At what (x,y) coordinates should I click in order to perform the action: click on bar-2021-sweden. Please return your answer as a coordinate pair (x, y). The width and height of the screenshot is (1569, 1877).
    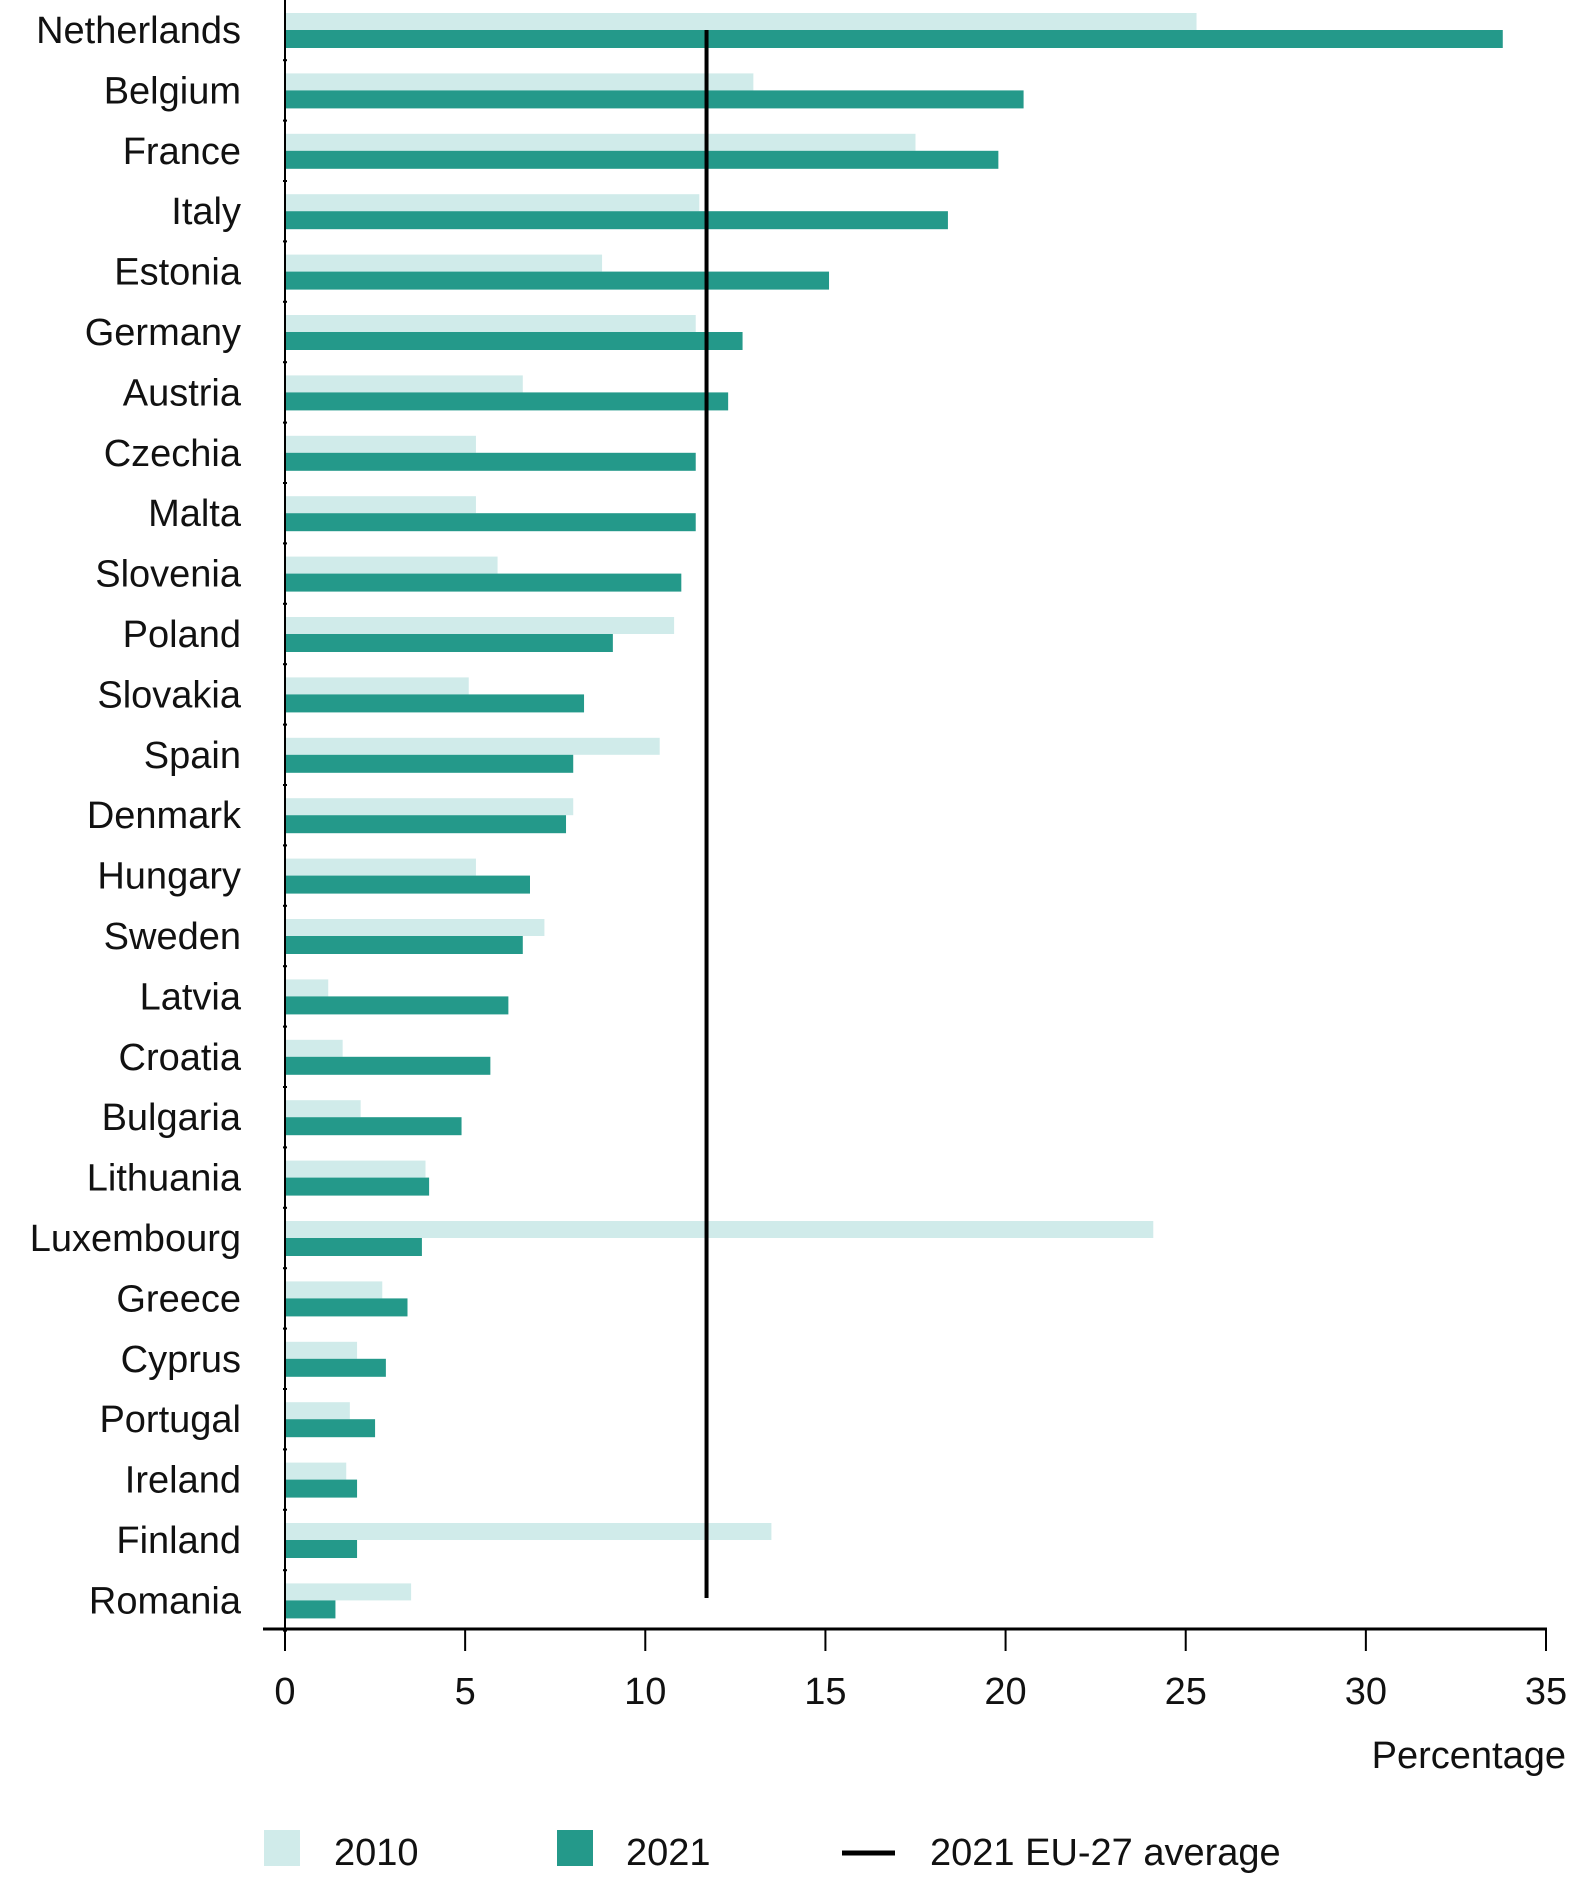
    Looking at the image, I should click on (404, 945).